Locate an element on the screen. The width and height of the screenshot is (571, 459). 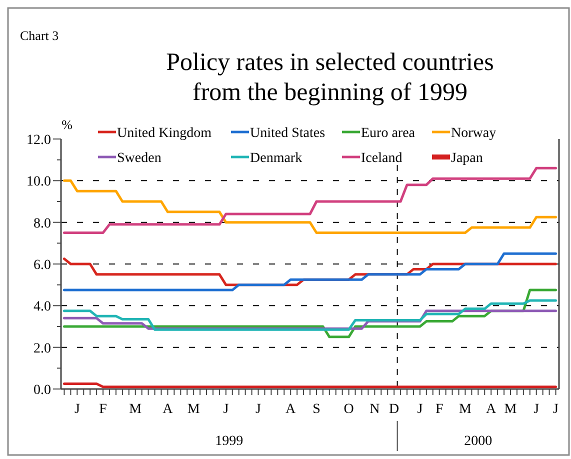
legend-label: Denmark is located at coordinates (276, 158).